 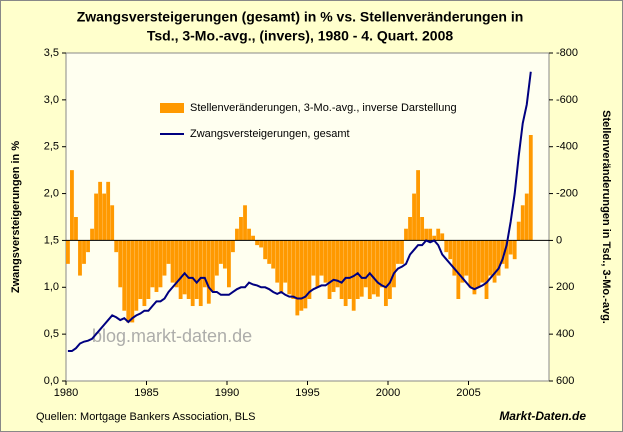 I want to click on y-axis-label: Zwangsversteigerungen in %, so click(x=16, y=217).